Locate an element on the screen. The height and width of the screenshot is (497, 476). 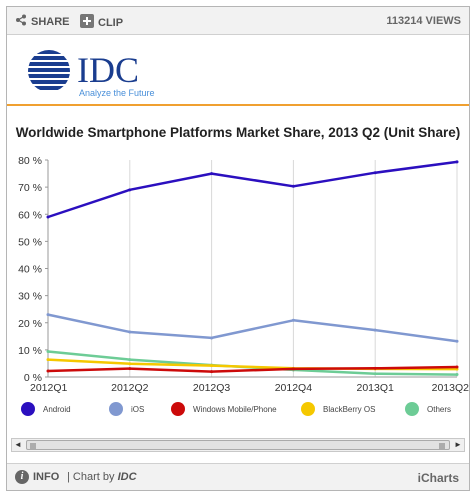
views-count: 113214 VIEWS is located at coordinates (423, 21).